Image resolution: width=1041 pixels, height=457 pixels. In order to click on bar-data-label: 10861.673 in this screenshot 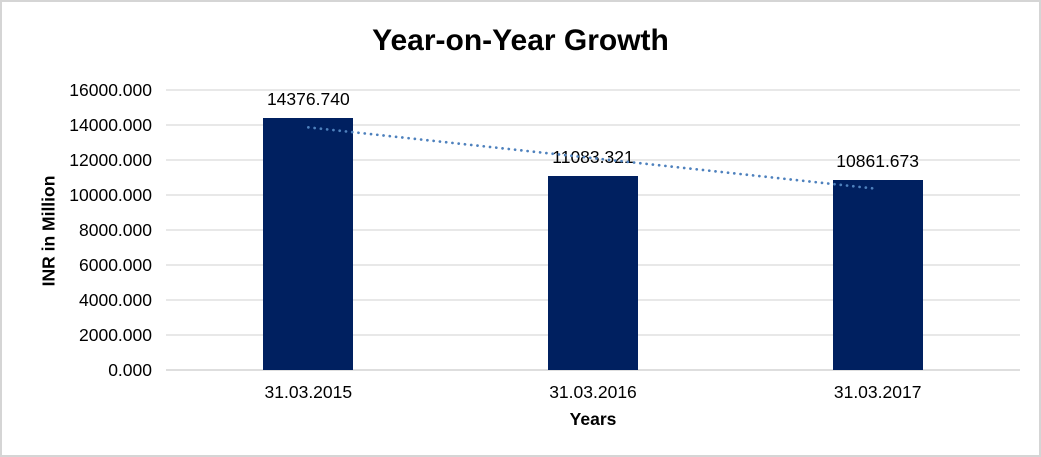, I will do `click(878, 160)`.